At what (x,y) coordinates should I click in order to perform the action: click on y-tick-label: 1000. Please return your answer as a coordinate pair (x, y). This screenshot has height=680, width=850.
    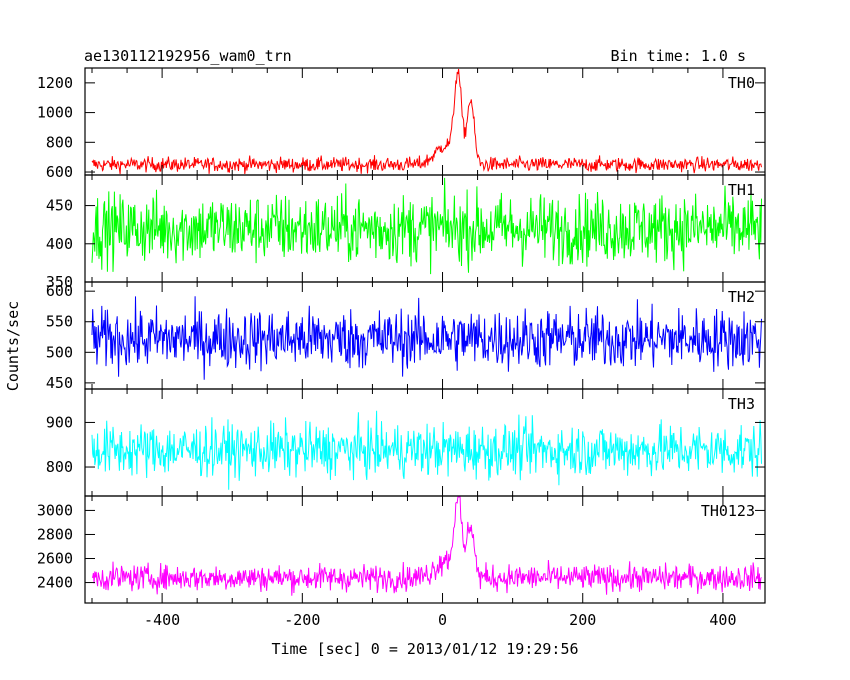
    Looking at the image, I should click on (55, 113).